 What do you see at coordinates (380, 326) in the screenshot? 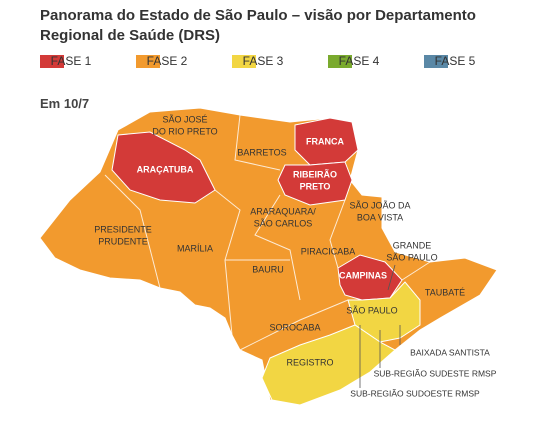
I see `leader-lines` at bounding box center [380, 326].